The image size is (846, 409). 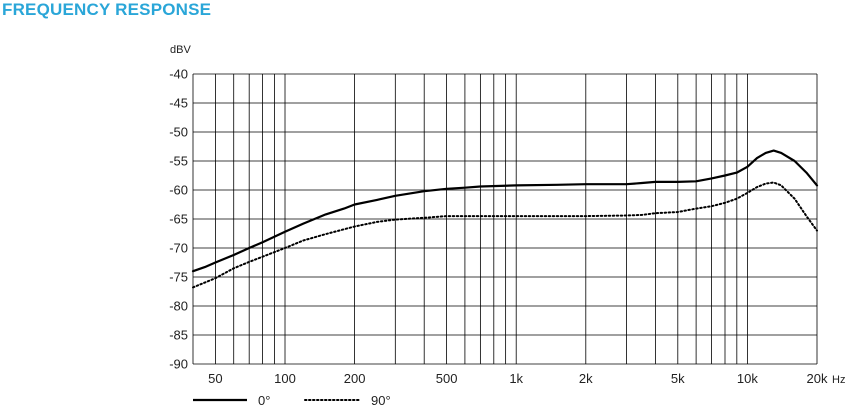 I want to click on y-tick-label: -75, so click(x=178, y=277).